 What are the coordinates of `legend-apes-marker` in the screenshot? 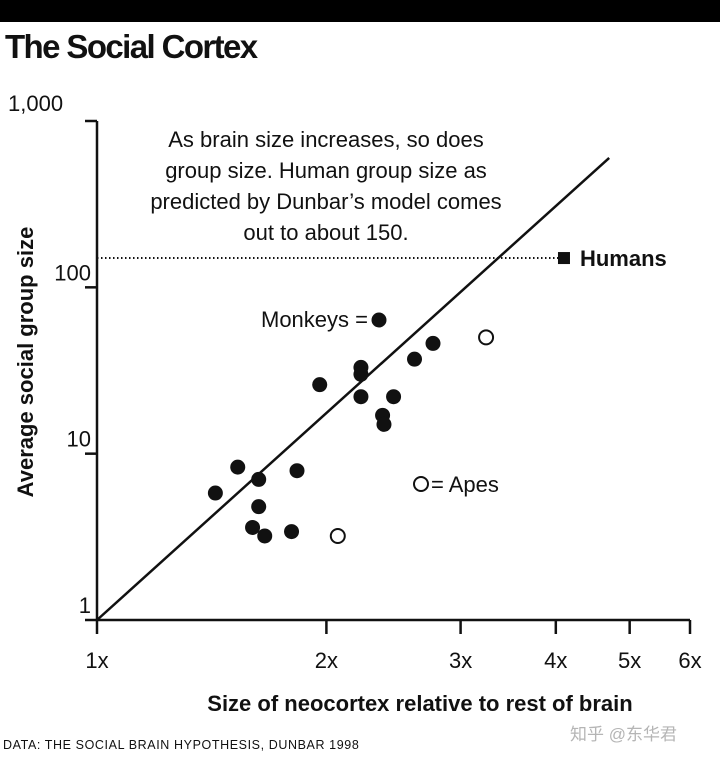 It's located at (421, 484).